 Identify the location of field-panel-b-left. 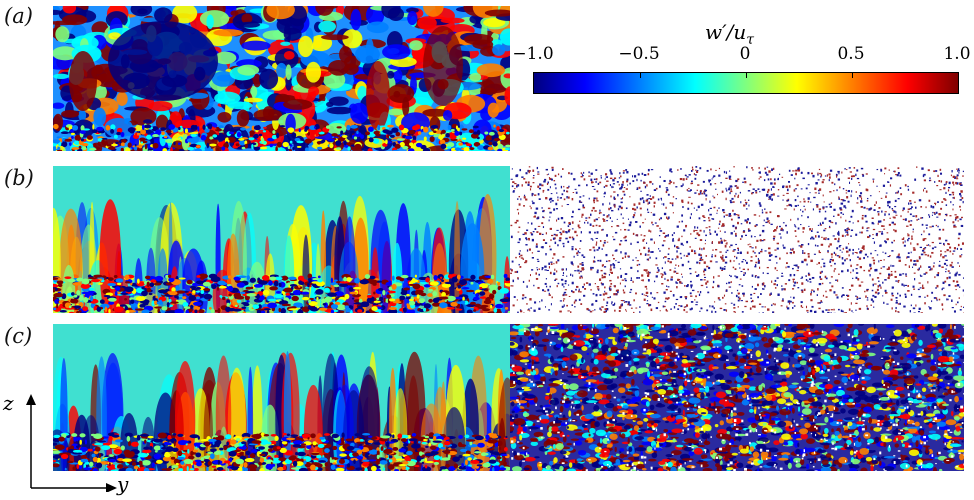
(281, 239).